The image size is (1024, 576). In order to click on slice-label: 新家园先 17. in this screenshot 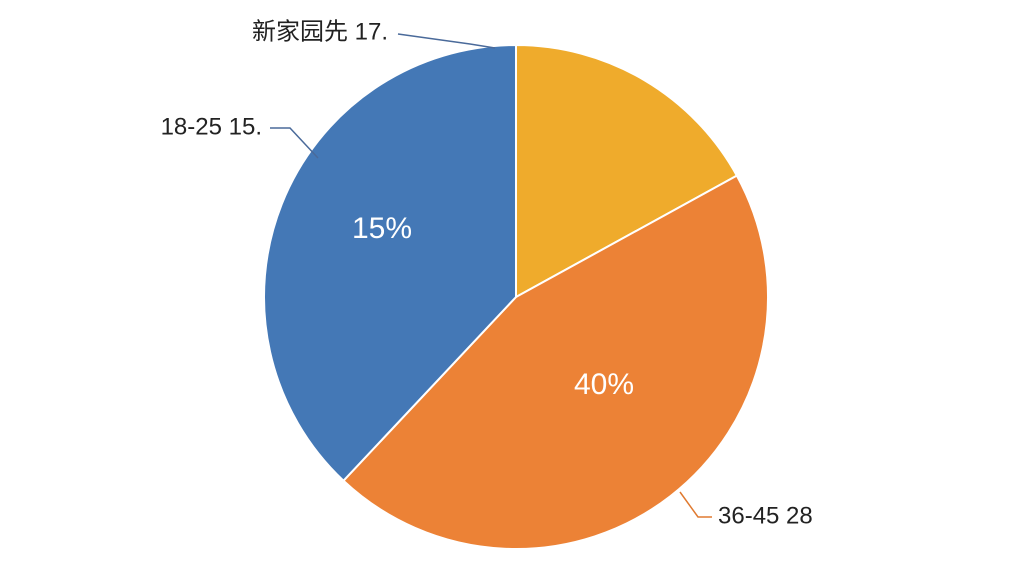, I will do `click(320, 31)`.